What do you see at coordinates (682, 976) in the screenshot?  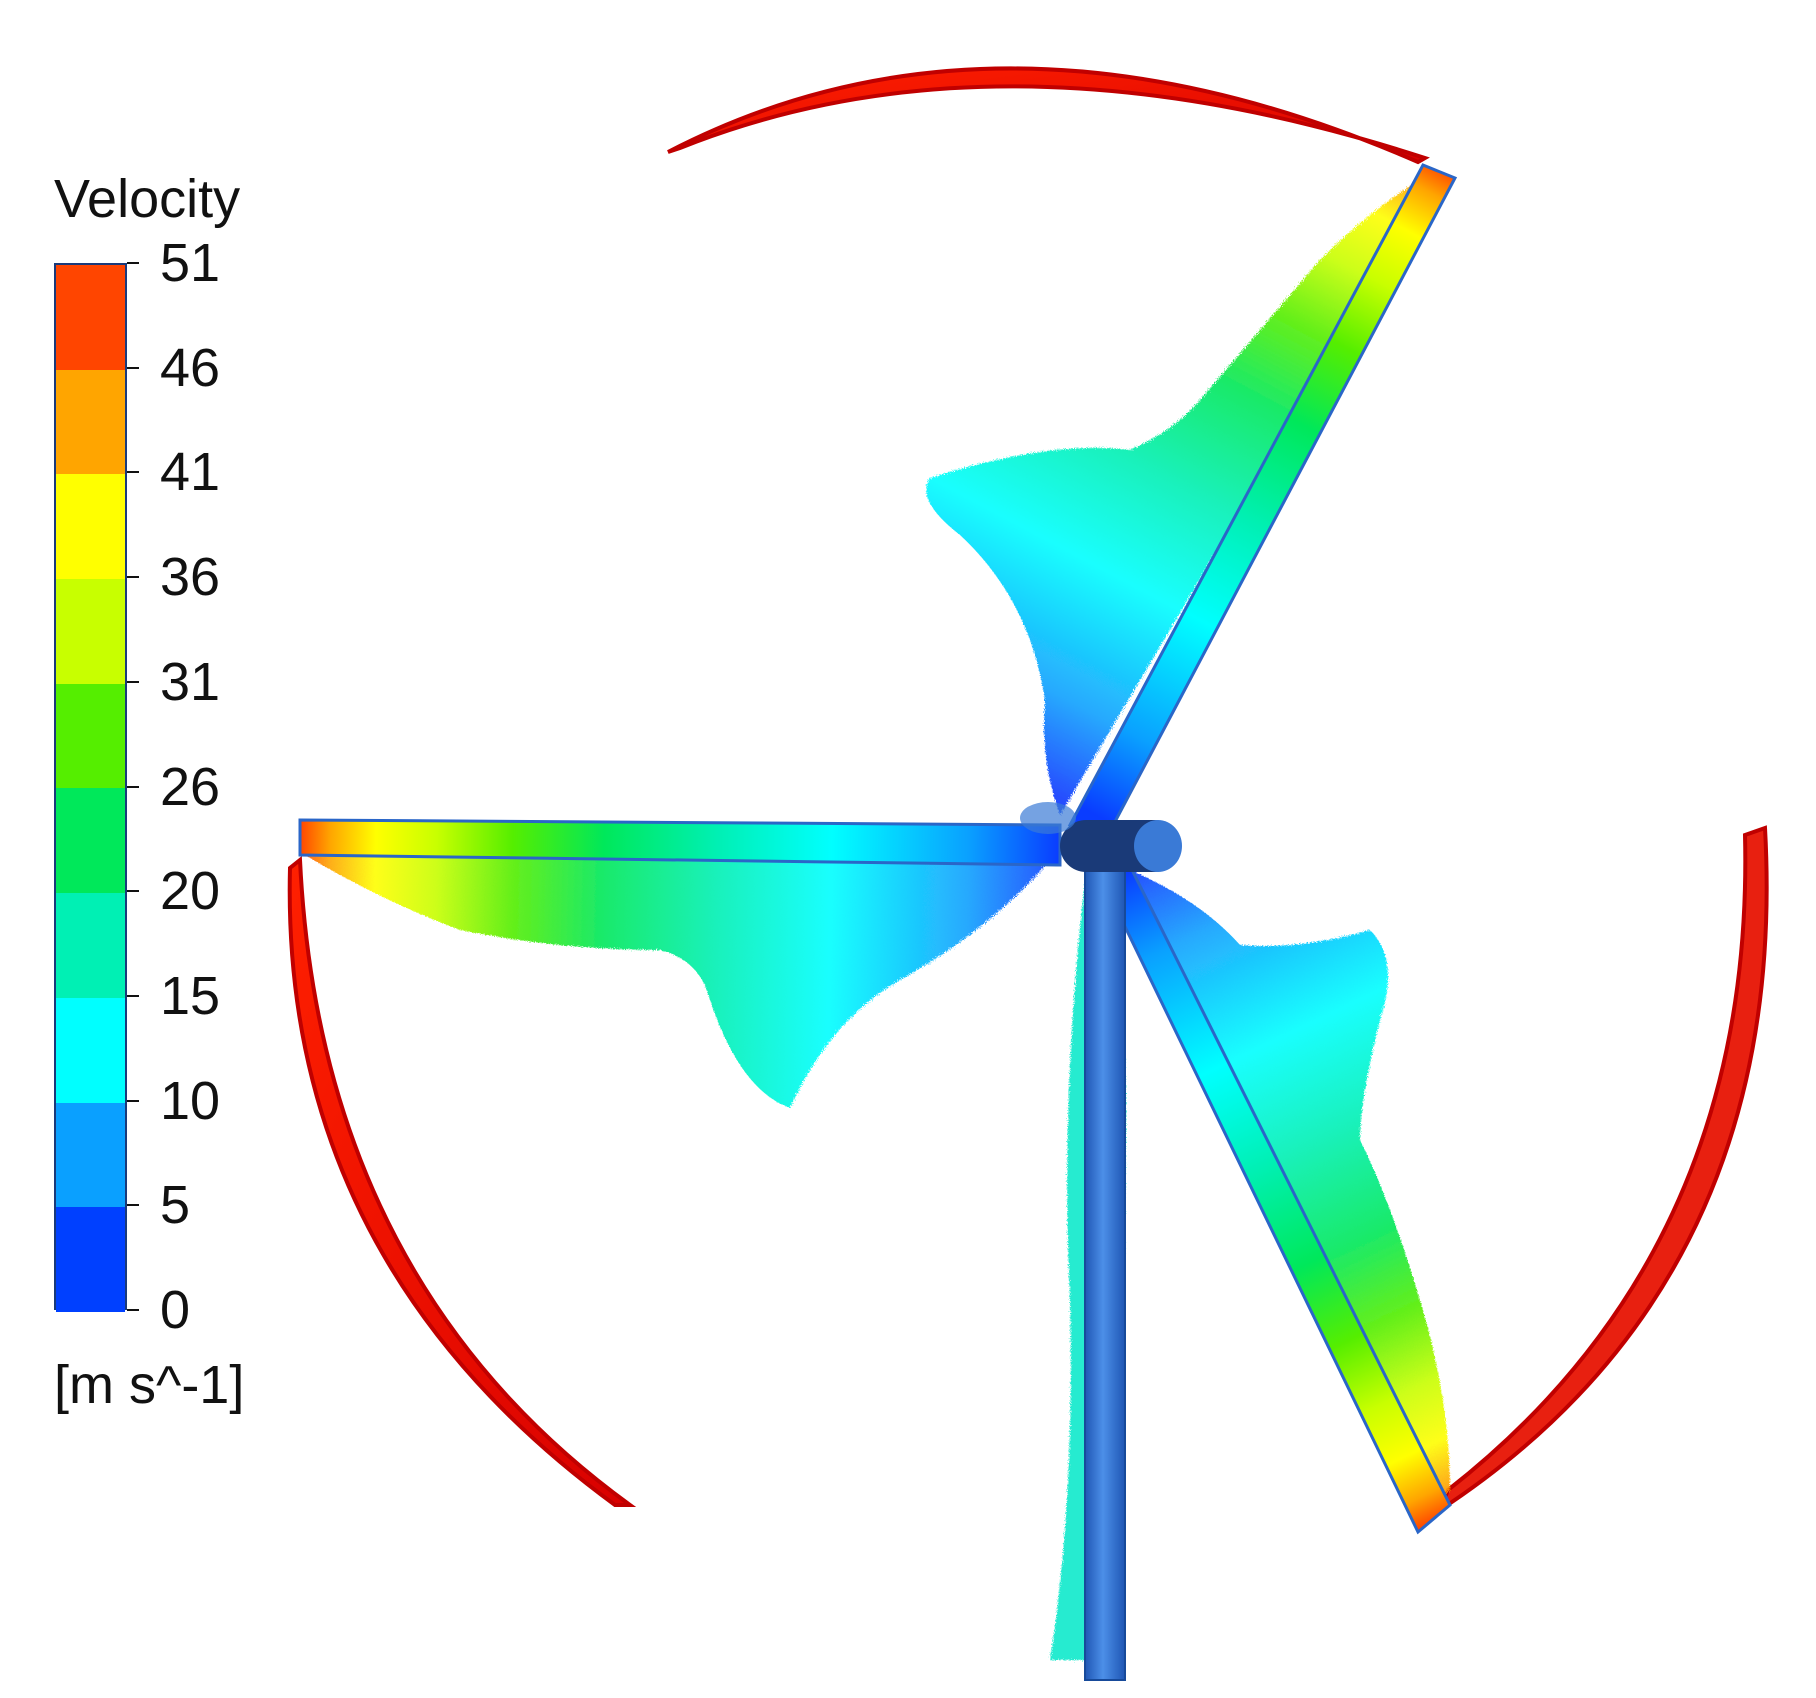 I see `wake-left` at bounding box center [682, 976].